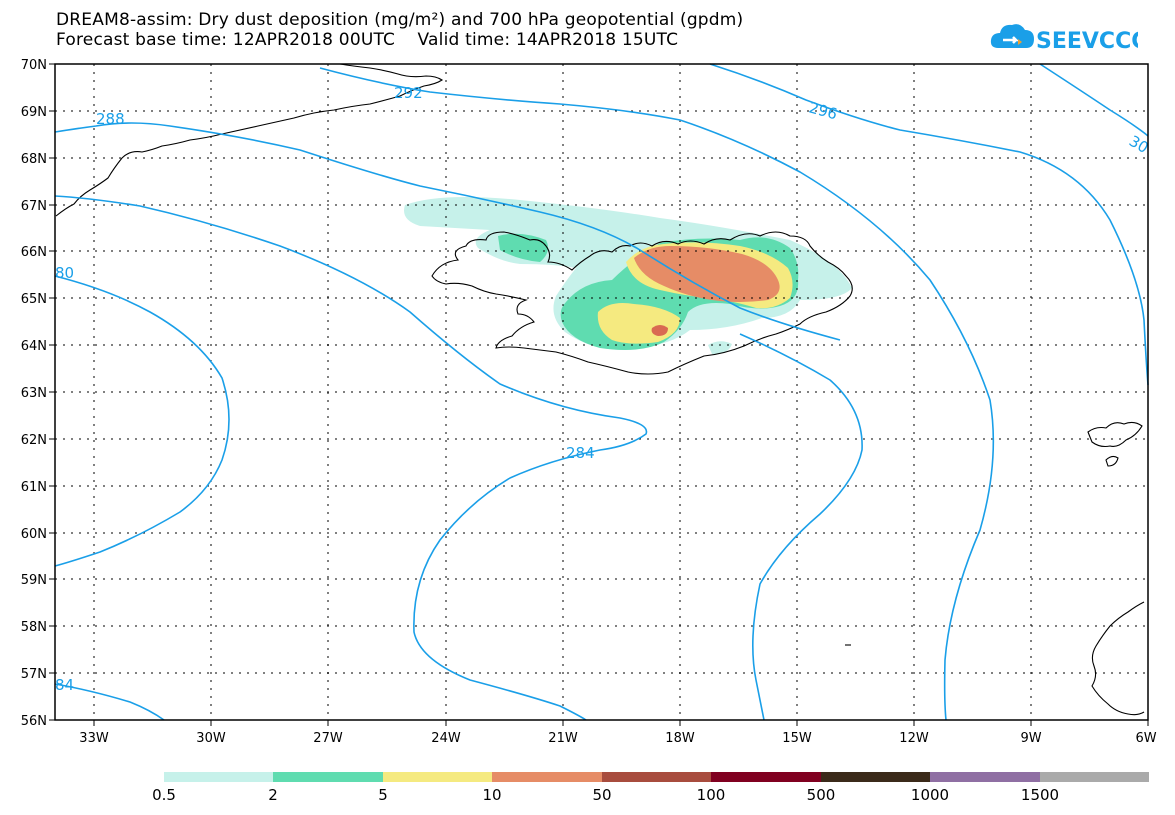 The image size is (1175, 815). Describe the element at coordinates (273, 795) in the screenshot. I see `colorbar-label: 2` at that location.